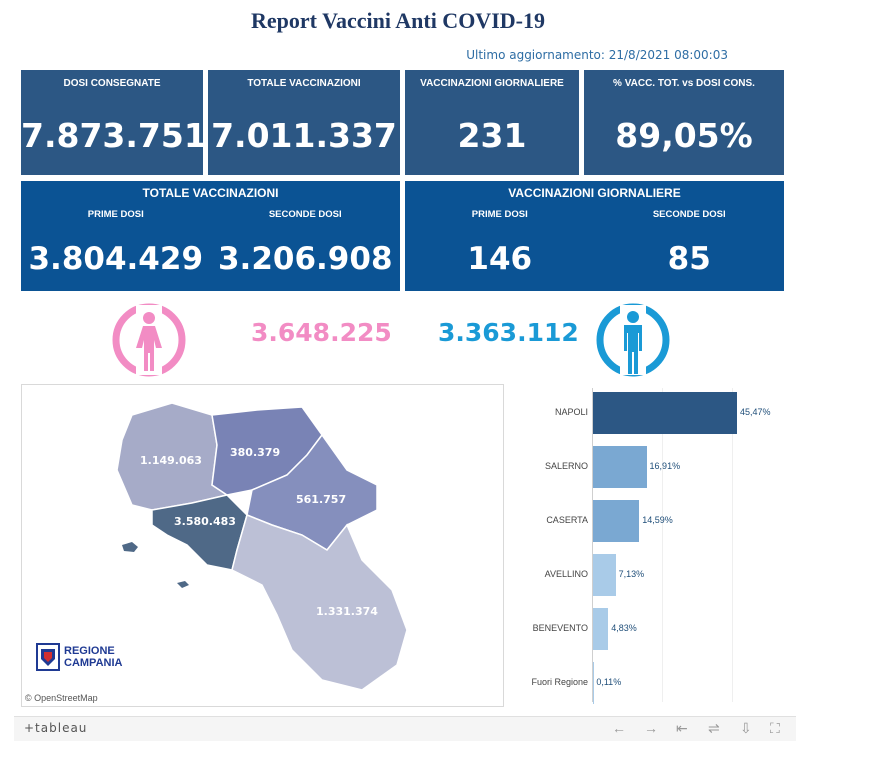 The image size is (876, 758). I want to click on male-count: 3.363.112, so click(508, 332).